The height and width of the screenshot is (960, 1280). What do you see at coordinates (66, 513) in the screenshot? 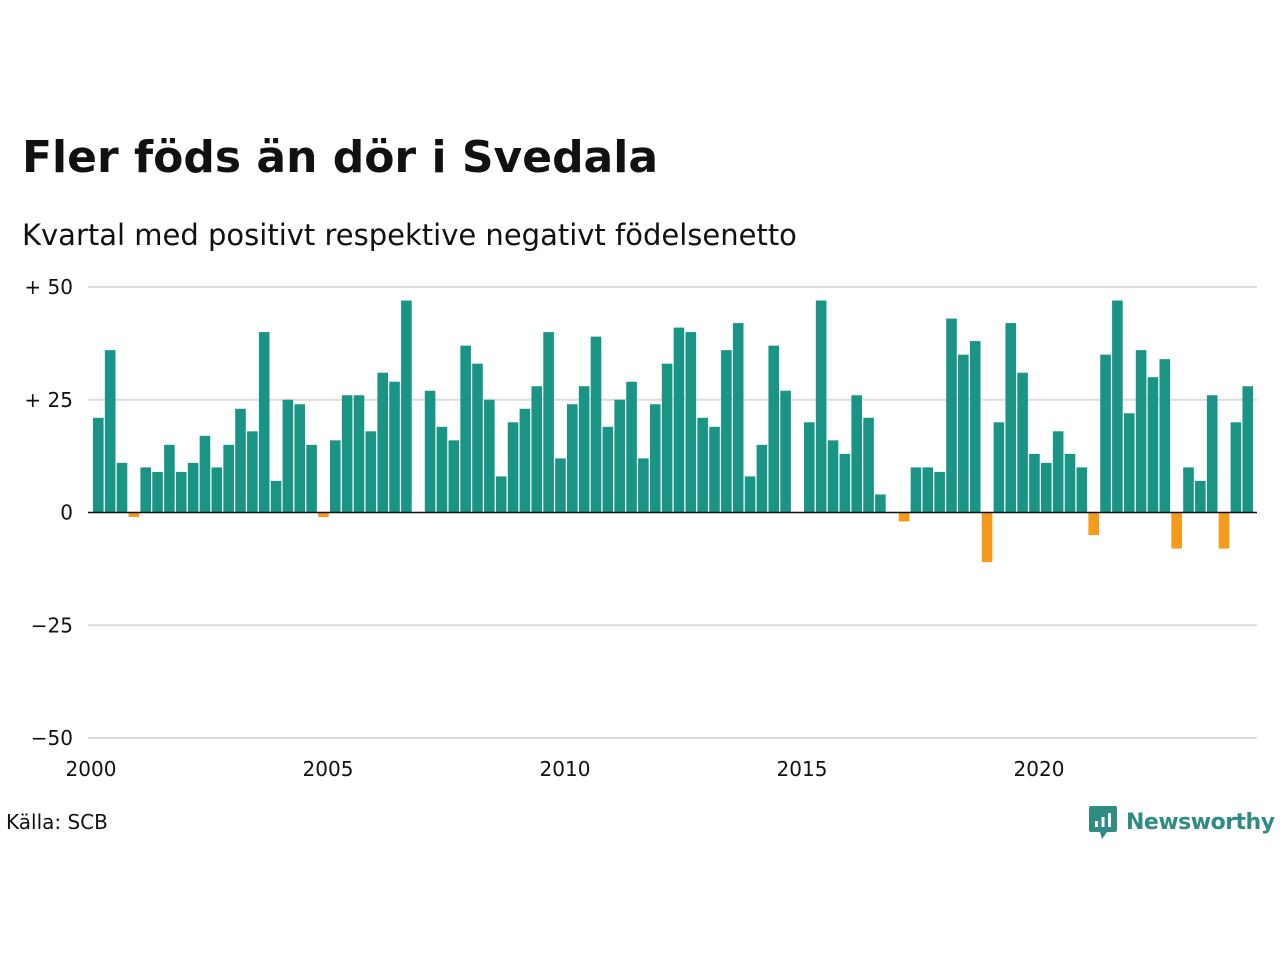
I see `y-tick-label: 0` at bounding box center [66, 513].